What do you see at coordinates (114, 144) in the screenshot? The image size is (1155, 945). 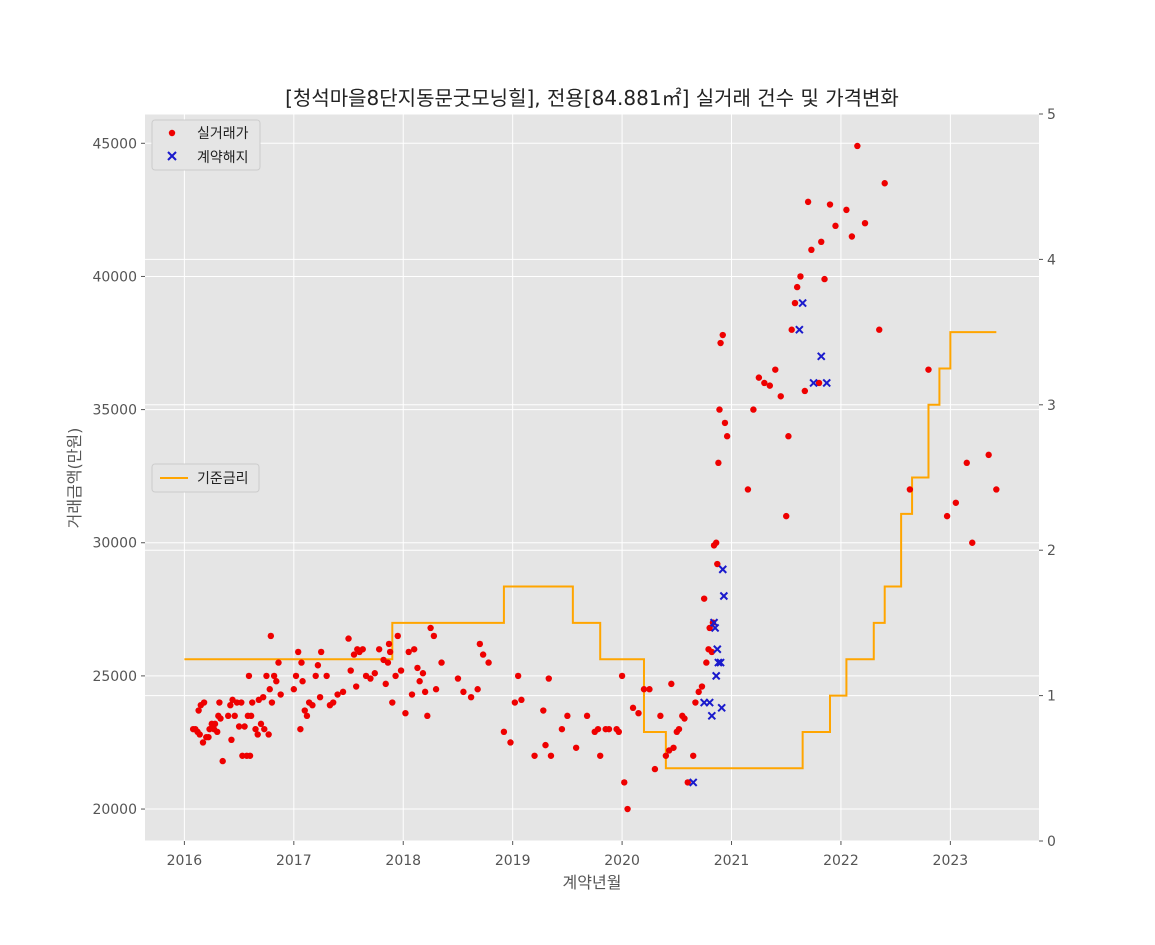 I see `y-tick-label: 45000` at bounding box center [114, 144].